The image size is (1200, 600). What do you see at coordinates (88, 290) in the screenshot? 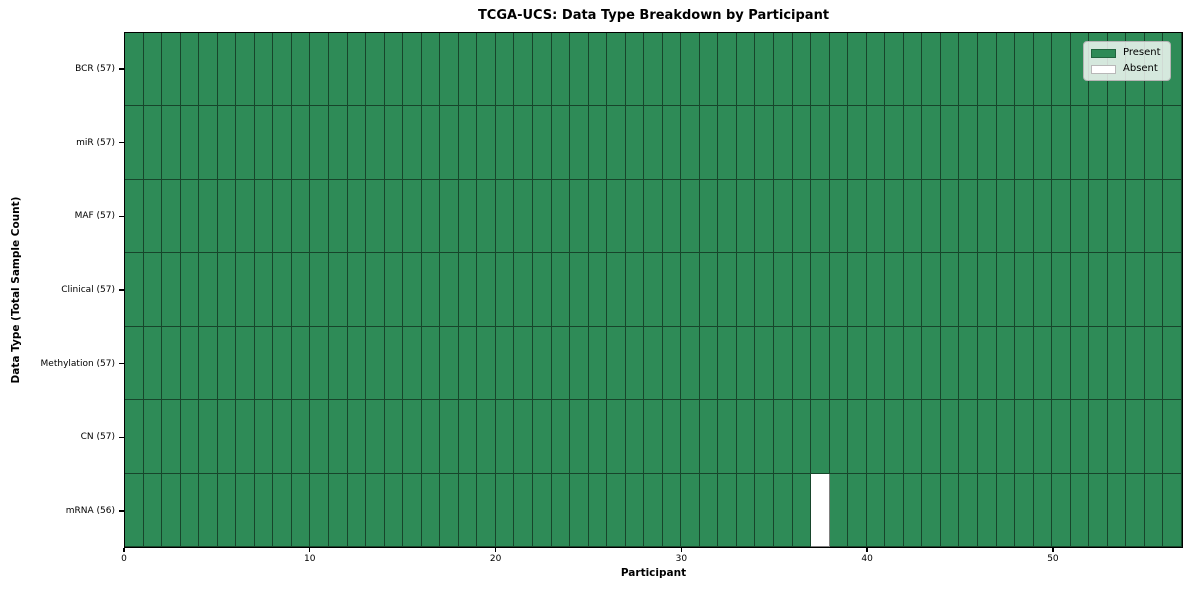
I see `y-tick-label-Clinical: Clinical (57)` at bounding box center [88, 290].